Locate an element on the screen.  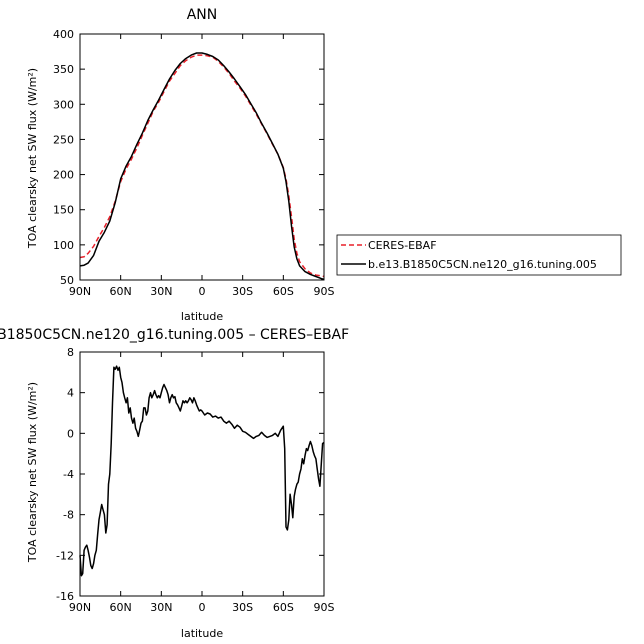
y-axis-label: TOA clearsky net SW flux (W/m²) is located at coordinates (32, 158).